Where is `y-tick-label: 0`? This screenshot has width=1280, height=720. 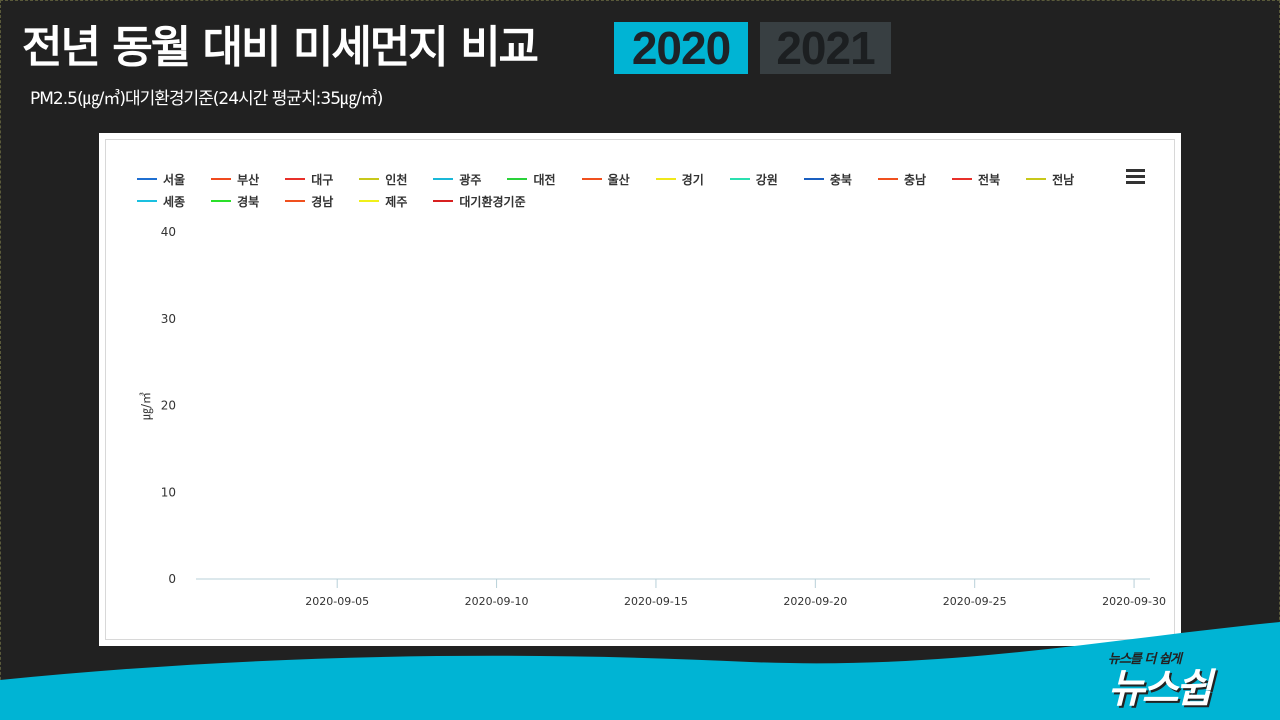 y-tick-label: 0 is located at coordinates (172, 579).